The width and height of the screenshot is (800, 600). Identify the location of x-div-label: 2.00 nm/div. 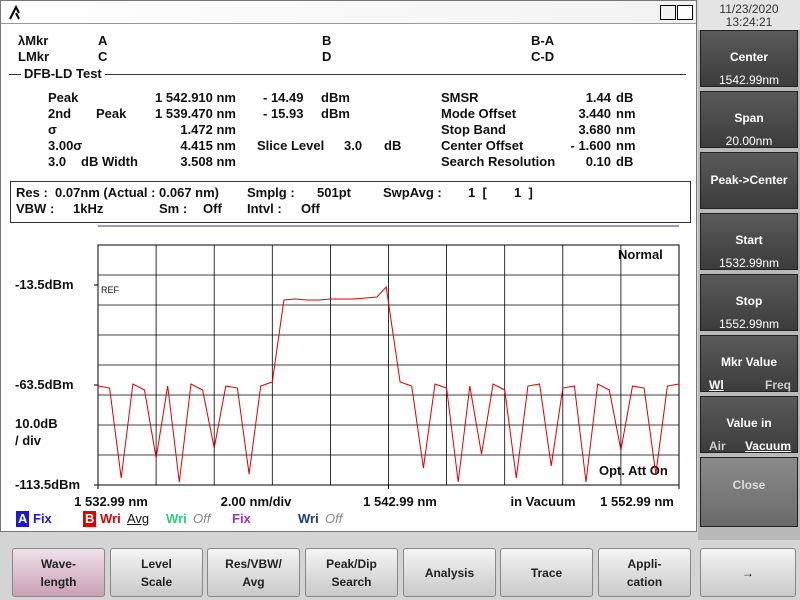
(257, 501).